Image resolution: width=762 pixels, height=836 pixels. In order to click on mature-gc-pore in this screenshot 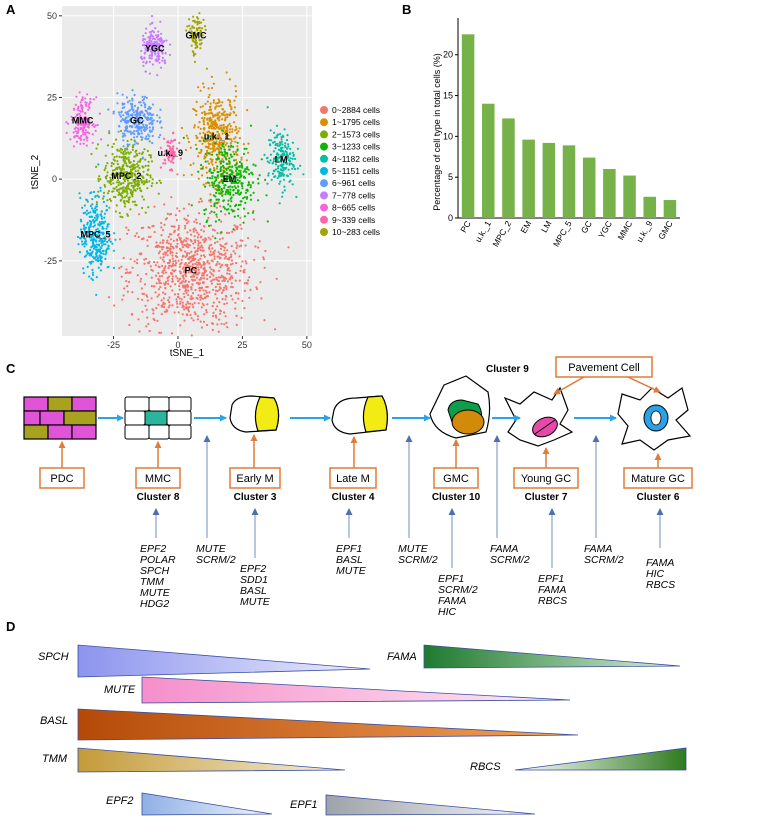, I will do `click(656, 418)`.